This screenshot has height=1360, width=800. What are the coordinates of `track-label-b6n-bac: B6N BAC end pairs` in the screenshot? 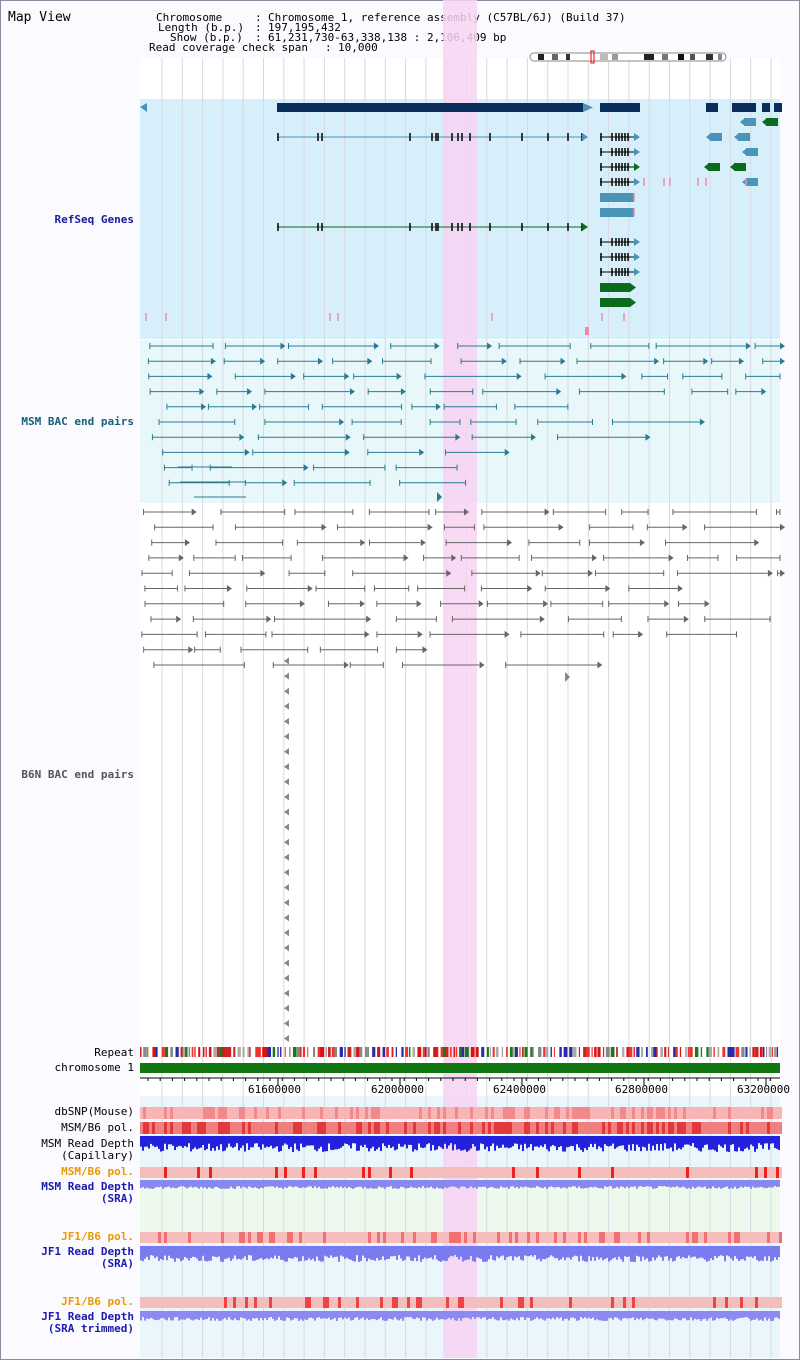 It's located at (77, 774).